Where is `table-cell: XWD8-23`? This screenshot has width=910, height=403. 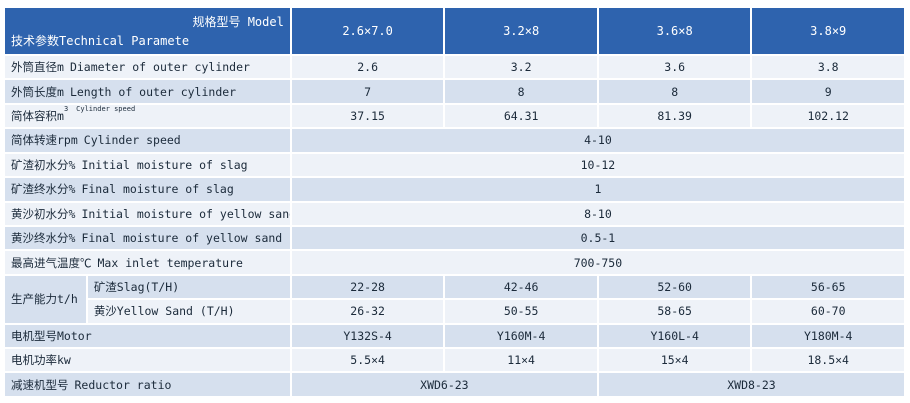
table-cell: XWD8-23 is located at coordinates (751, 384).